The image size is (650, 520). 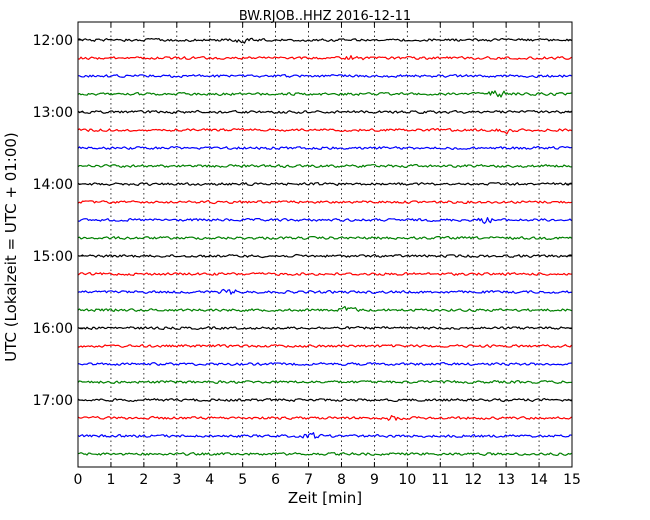 I want to click on chart-title: BW.RJOB..HHZ 2016-12-11, so click(x=325, y=16).